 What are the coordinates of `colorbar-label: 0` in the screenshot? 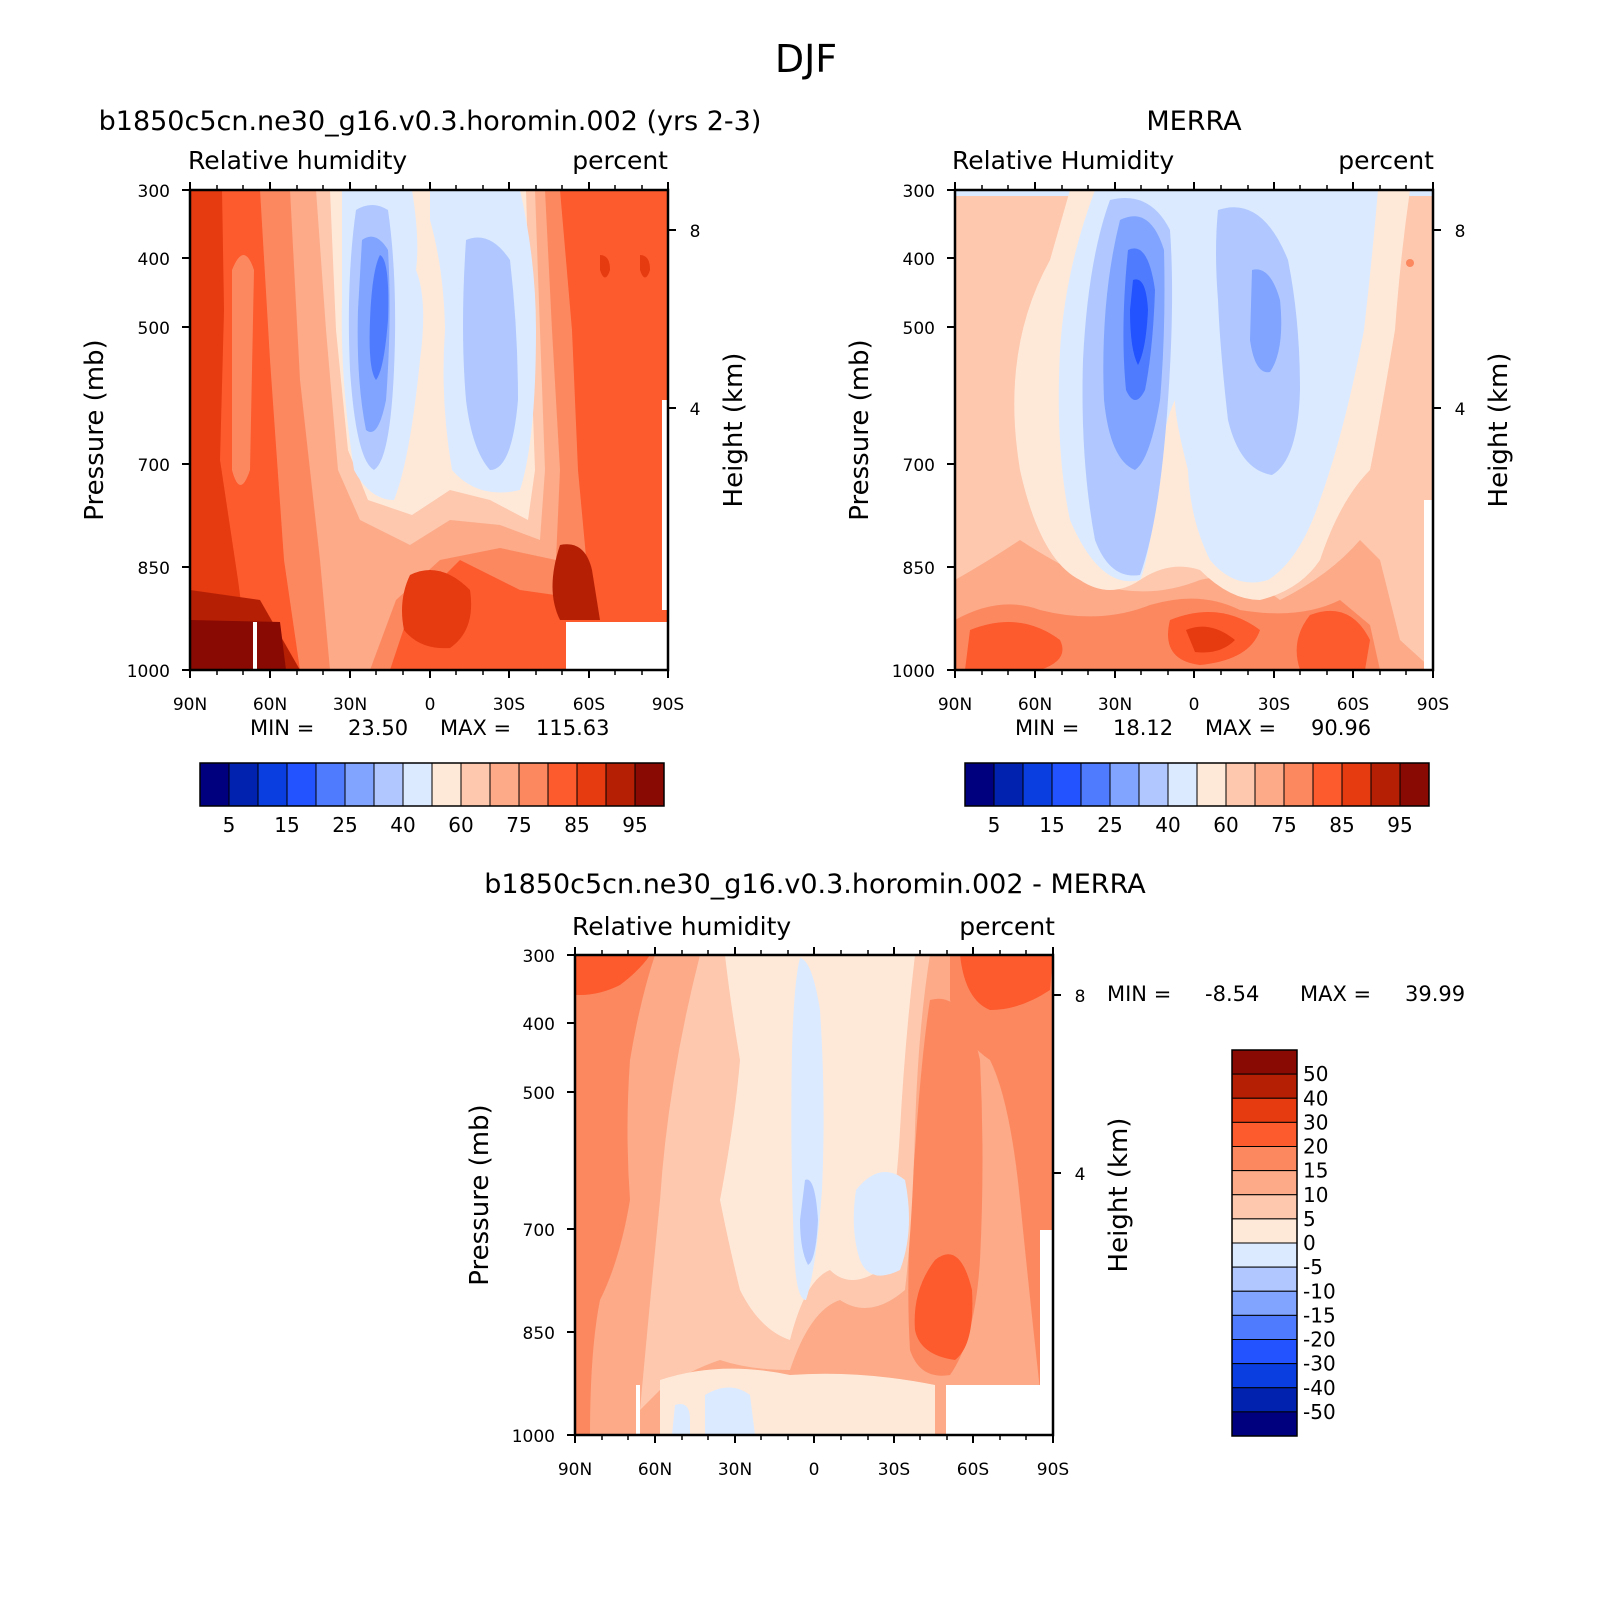 It's located at (1309, 1243).